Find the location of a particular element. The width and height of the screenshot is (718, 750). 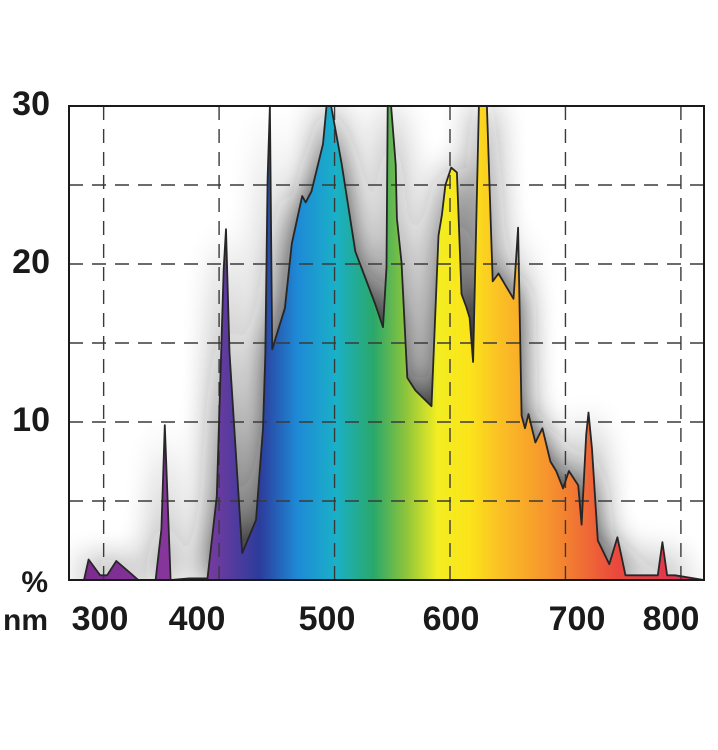

x-tick-label-500: 500 is located at coordinates (327, 619).